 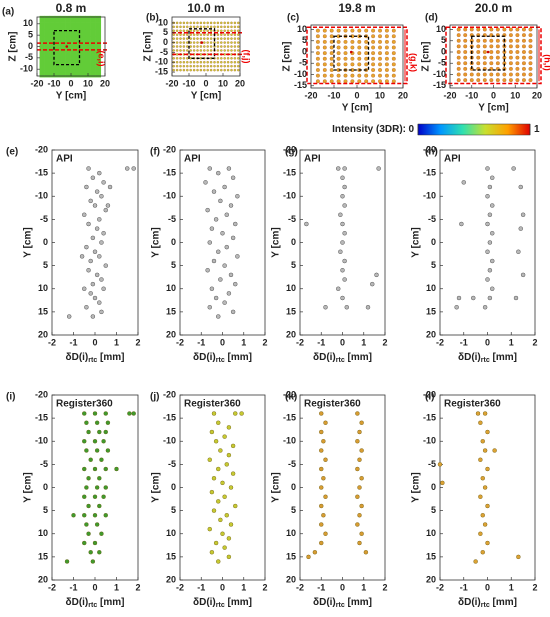 What do you see at coordinates (416, 242) in the screenshot?
I see `y-axis-label: Y [cm]` at bounding box center [416, 242].